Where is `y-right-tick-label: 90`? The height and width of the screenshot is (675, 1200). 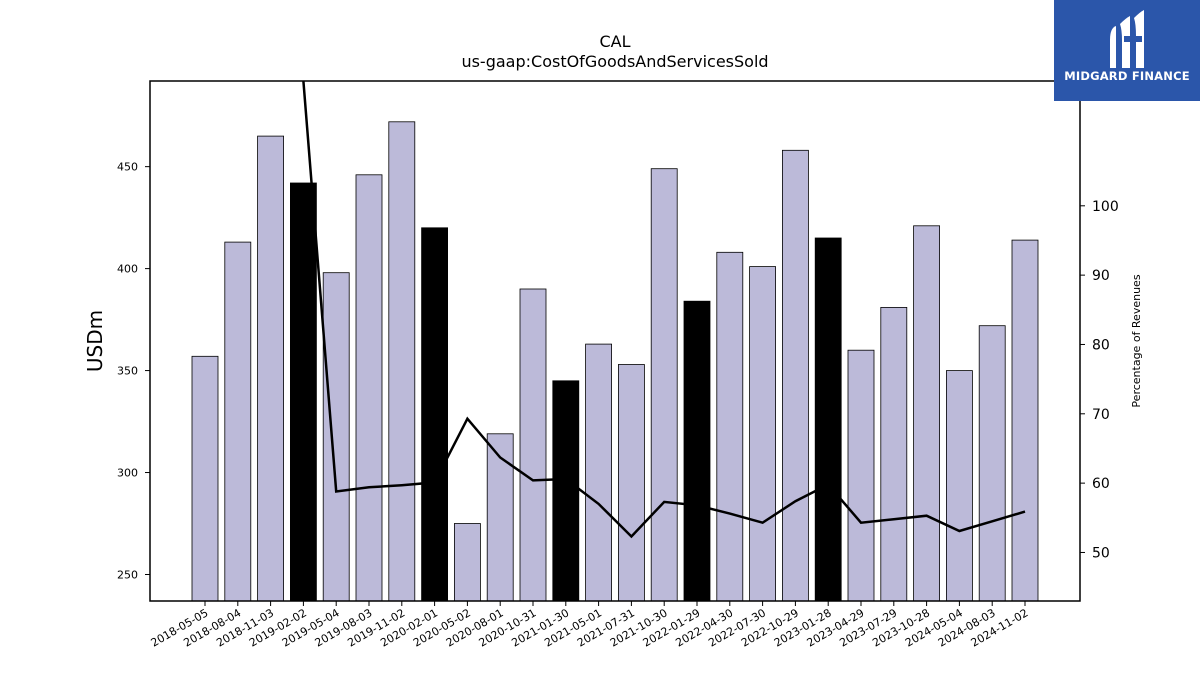 y-right-tick-label: 90 is located at coordinates (1101, 276).